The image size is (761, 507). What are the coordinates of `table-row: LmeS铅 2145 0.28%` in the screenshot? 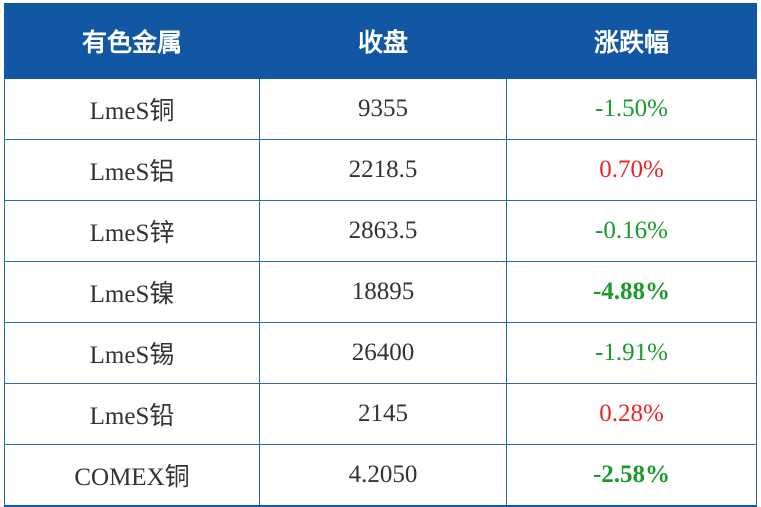 It's located at (380, 414).